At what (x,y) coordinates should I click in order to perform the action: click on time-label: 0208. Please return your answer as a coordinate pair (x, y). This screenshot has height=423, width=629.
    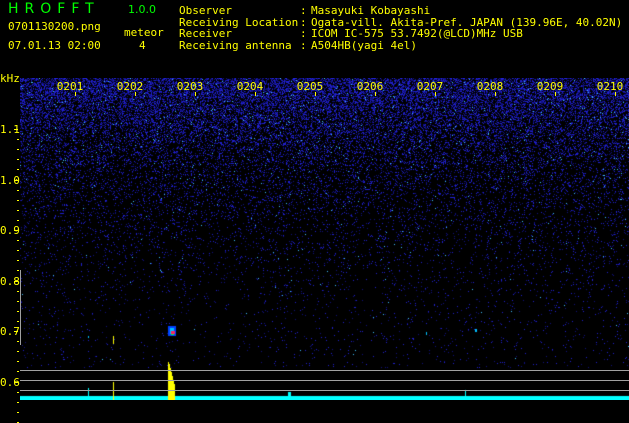
    Looking at the image, I should click on (490, 86).